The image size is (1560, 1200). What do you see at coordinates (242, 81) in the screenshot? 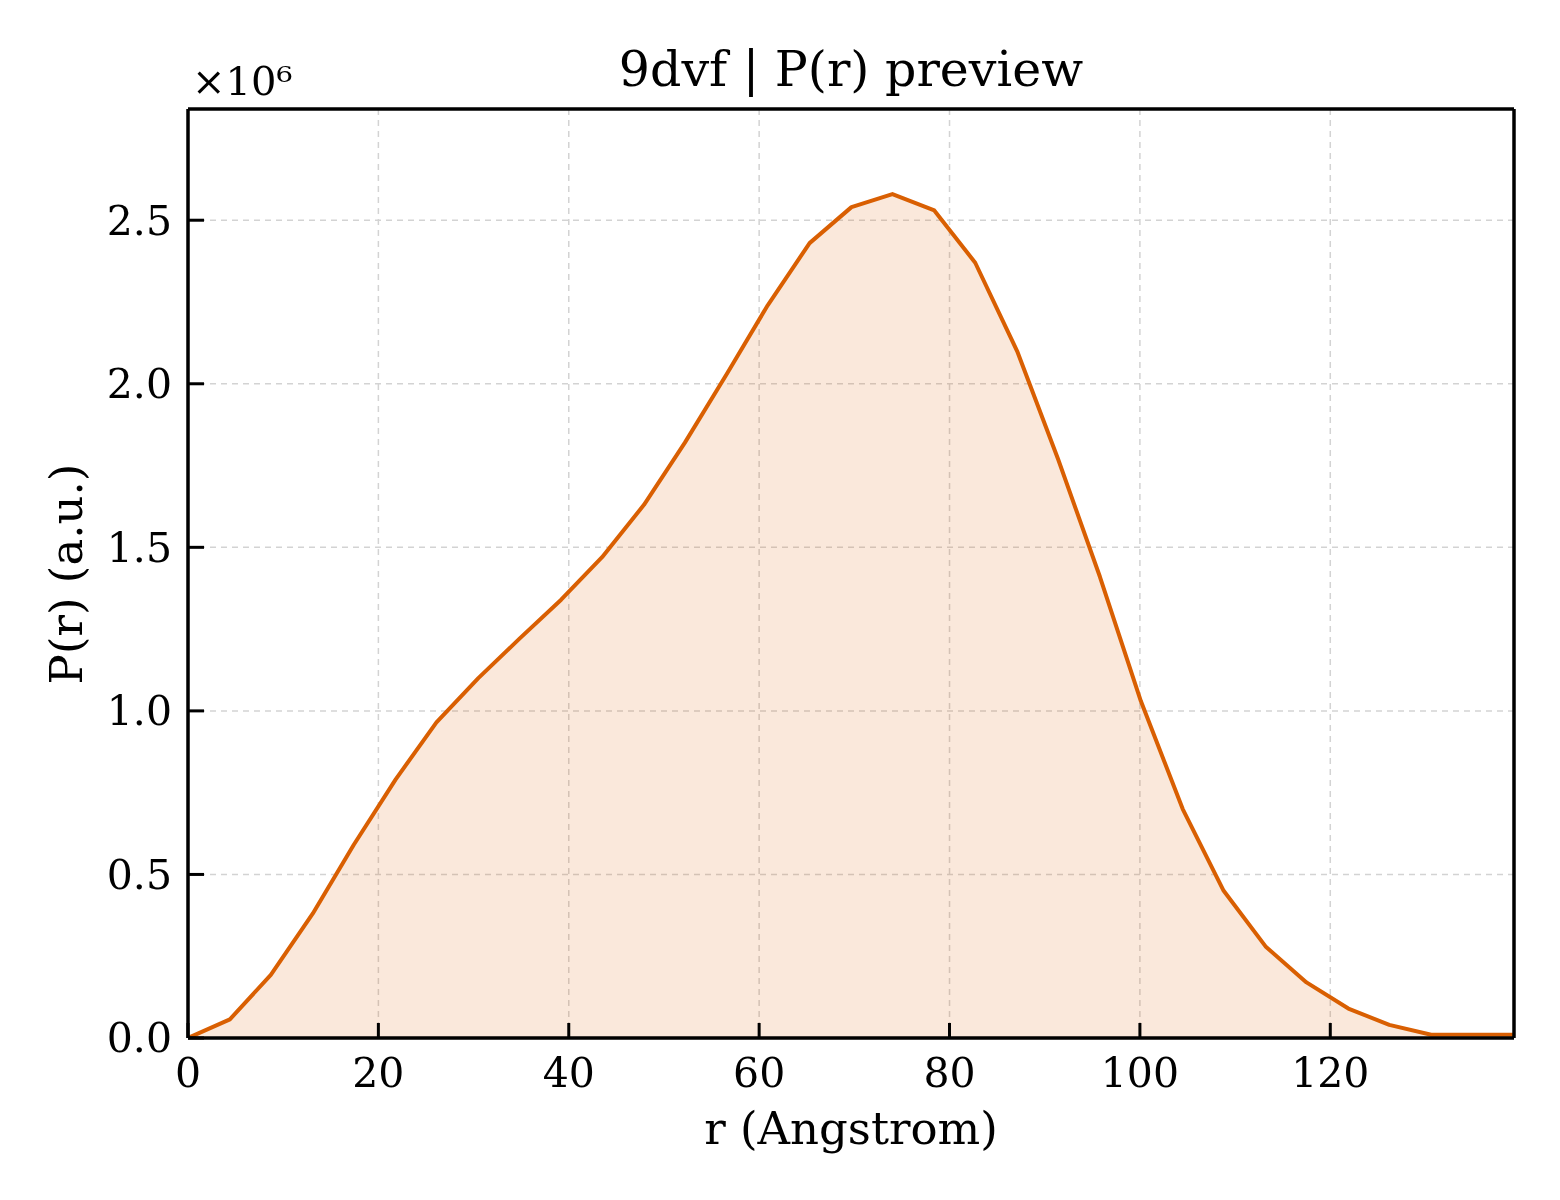
I see `text: ×10⁶` at bounding box center [242, 81].